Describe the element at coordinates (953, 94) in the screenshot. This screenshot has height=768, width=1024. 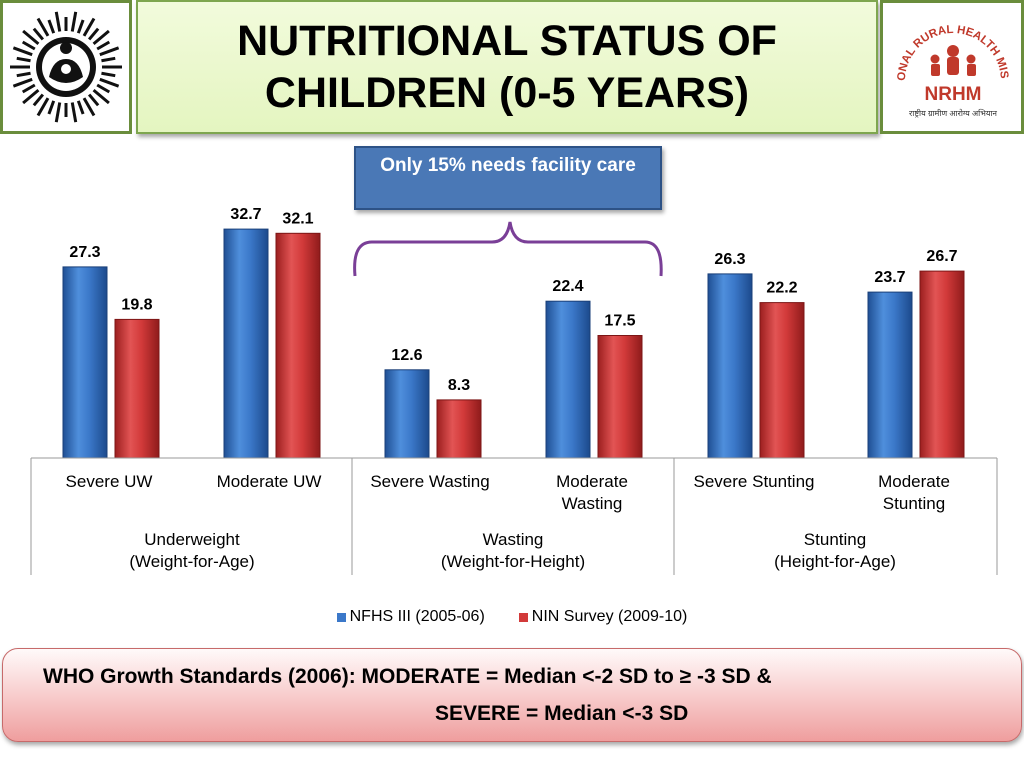
I see `nrhm-abbr: NRHM` at that location.